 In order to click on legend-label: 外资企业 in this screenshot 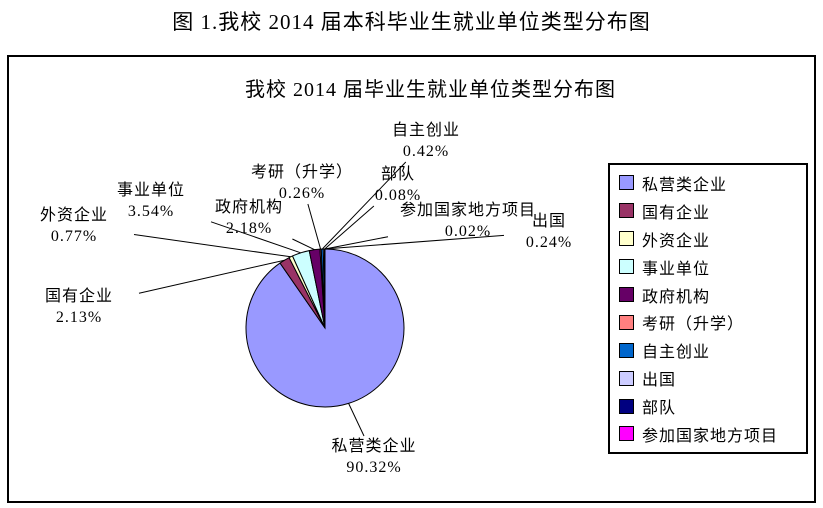, I will do `click(676, 241)`.